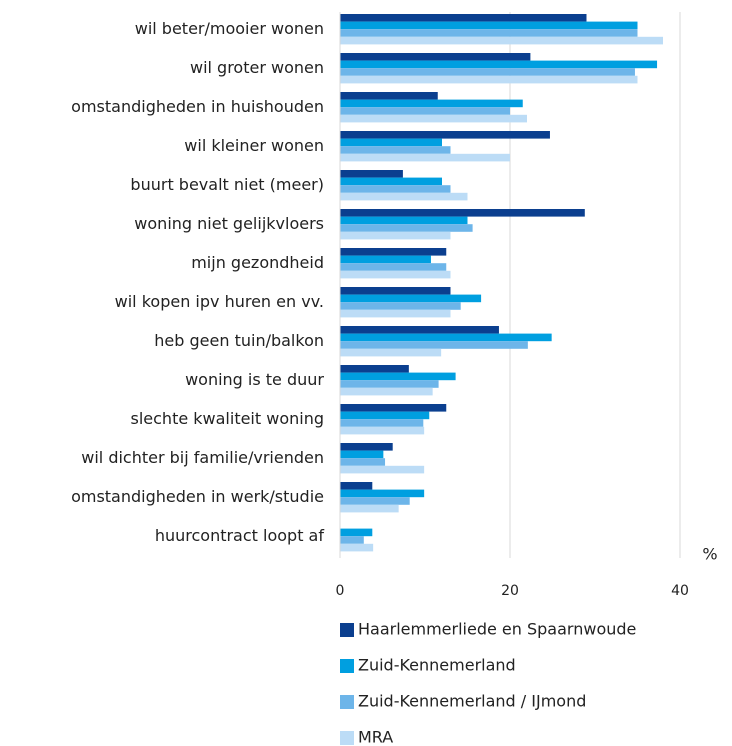  Describe the element at coordinates (510, 591) in the screenshot. I see `x-tick-label: 20` at that location.